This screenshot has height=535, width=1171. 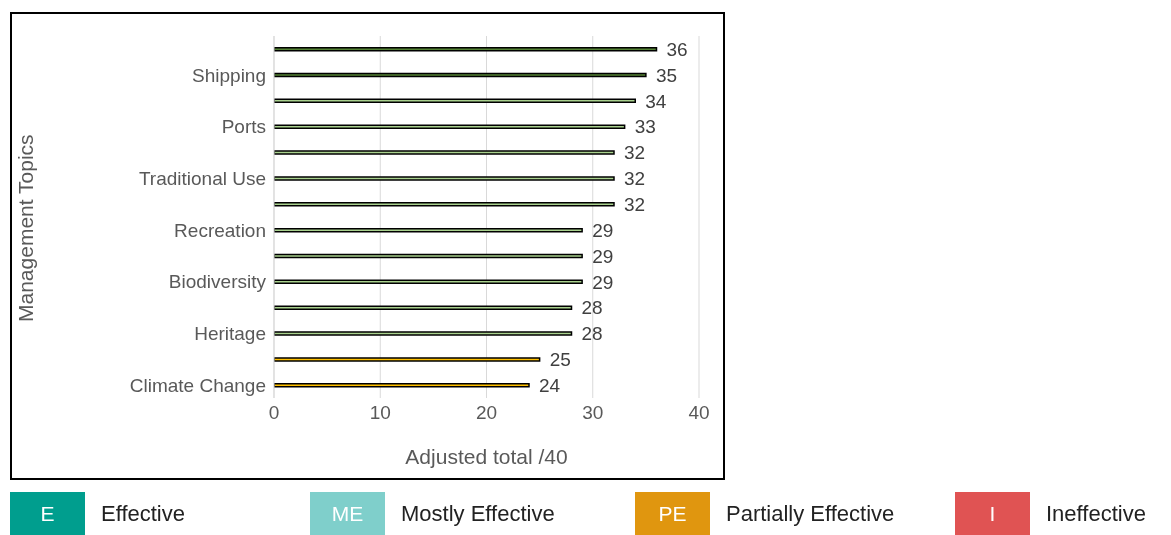 What do you see at coordinates (274, 413) in the screenshot?
I see `x-tick-label: 0` at bounding box center [274, 413].